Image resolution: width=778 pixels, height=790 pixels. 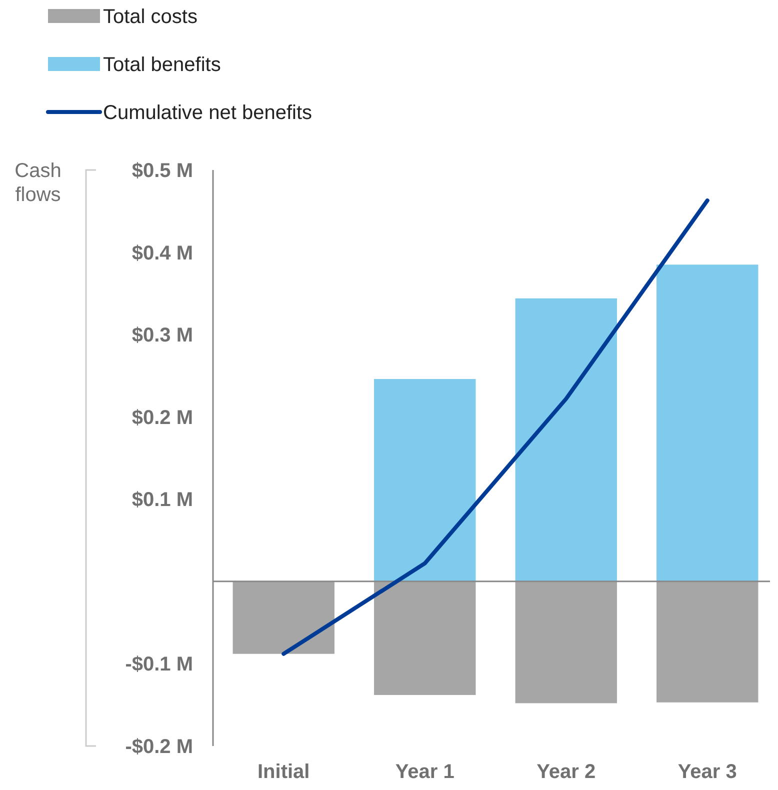 I want to click on y-tick-label: -$0.1 M, so click(x=159, y=665).